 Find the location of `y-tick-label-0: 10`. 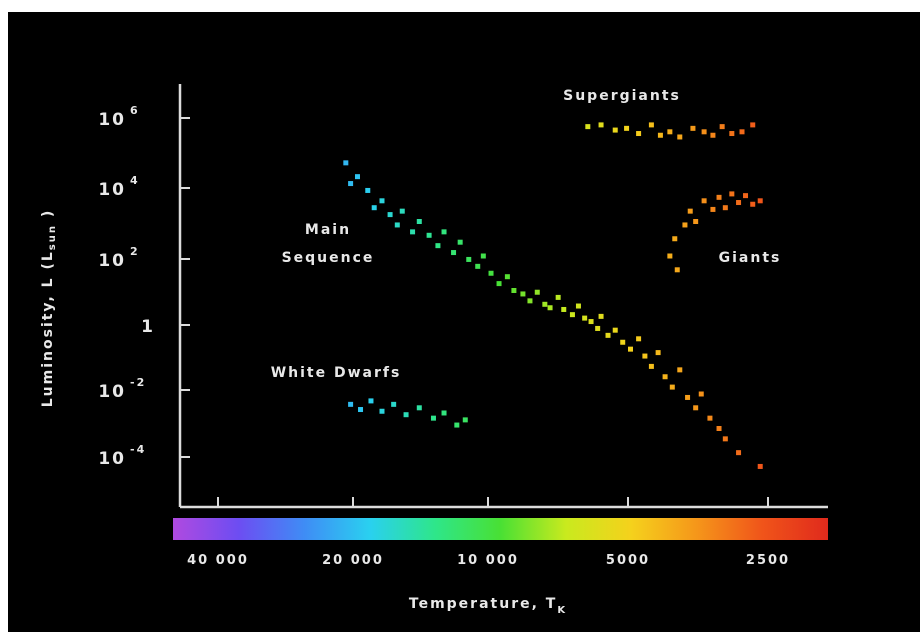

y-tick-label-0: 10 is located at coordinates (112, 120).